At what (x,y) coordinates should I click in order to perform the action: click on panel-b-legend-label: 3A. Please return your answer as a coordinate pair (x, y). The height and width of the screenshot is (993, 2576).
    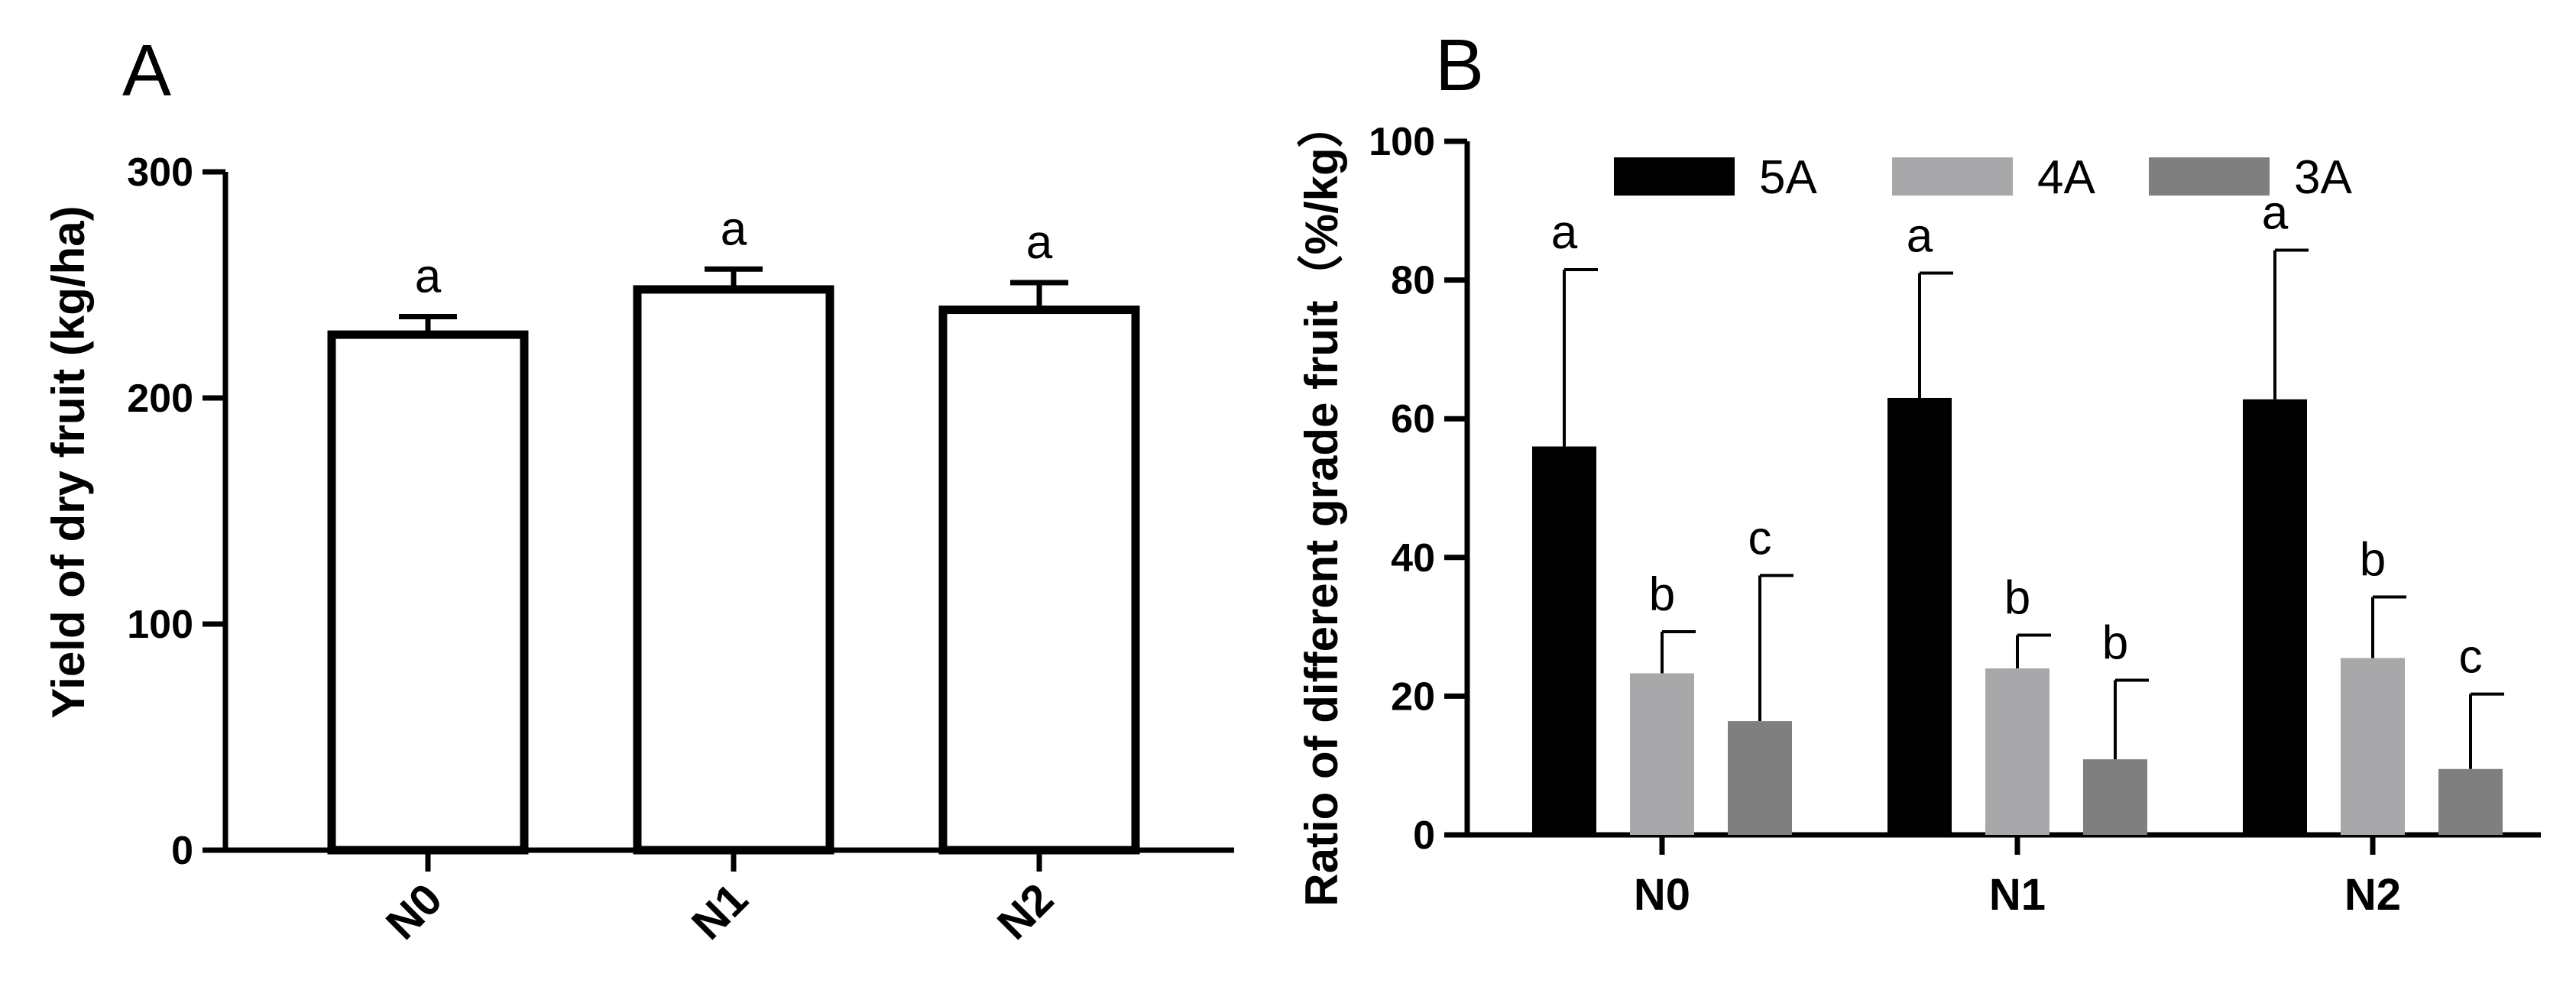
    Looking at the image, I should click on (2323, 177).